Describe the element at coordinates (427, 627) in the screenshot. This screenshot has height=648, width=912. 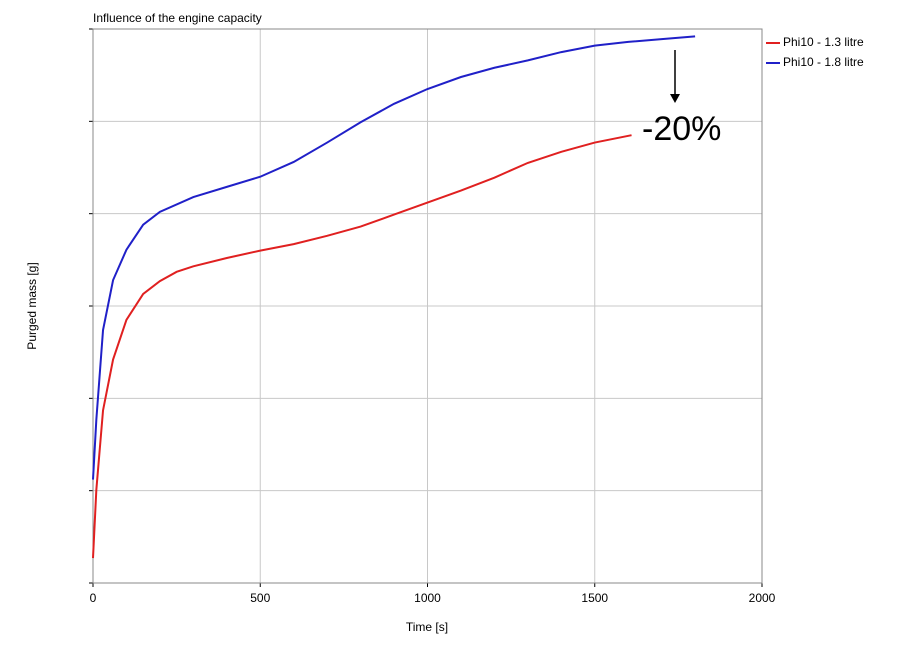
I see `x-axis-label: Time [s]` at that location.